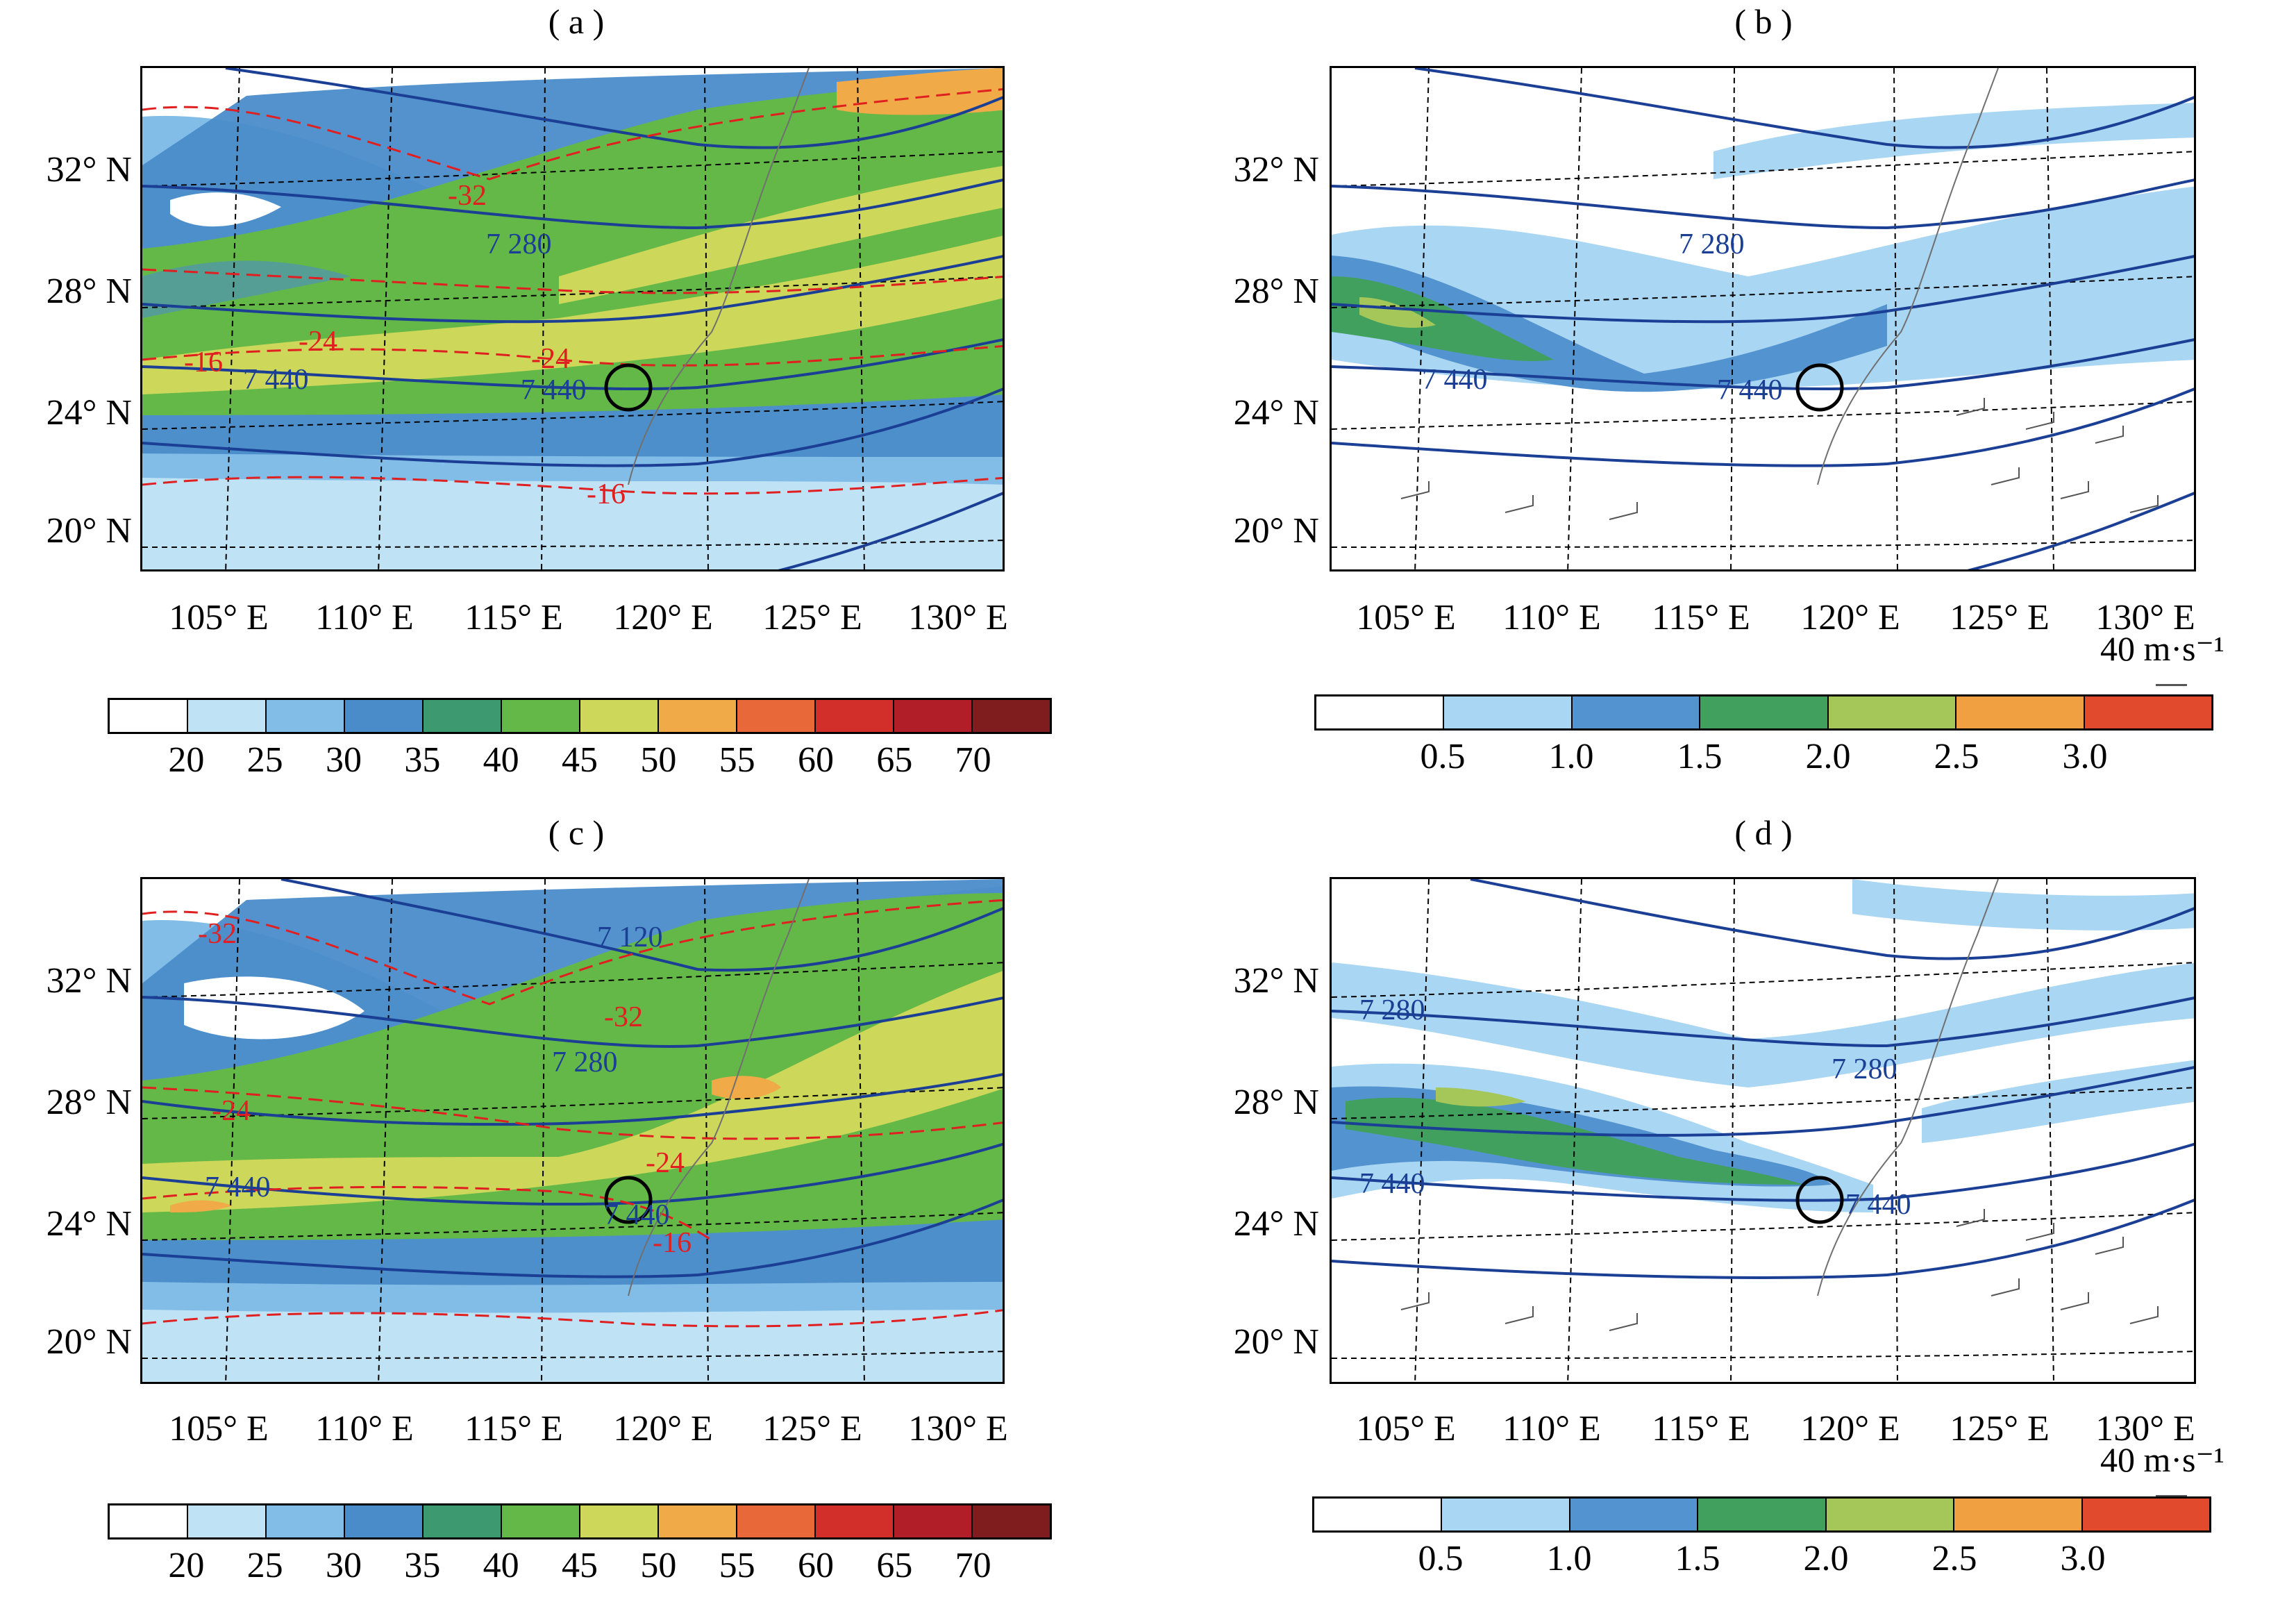 The image size is (2296, 1602). What do you see at coordinates (1763, 318) in the screenshot?
I see `map-b-svg` at bounding box center [1763, 318].